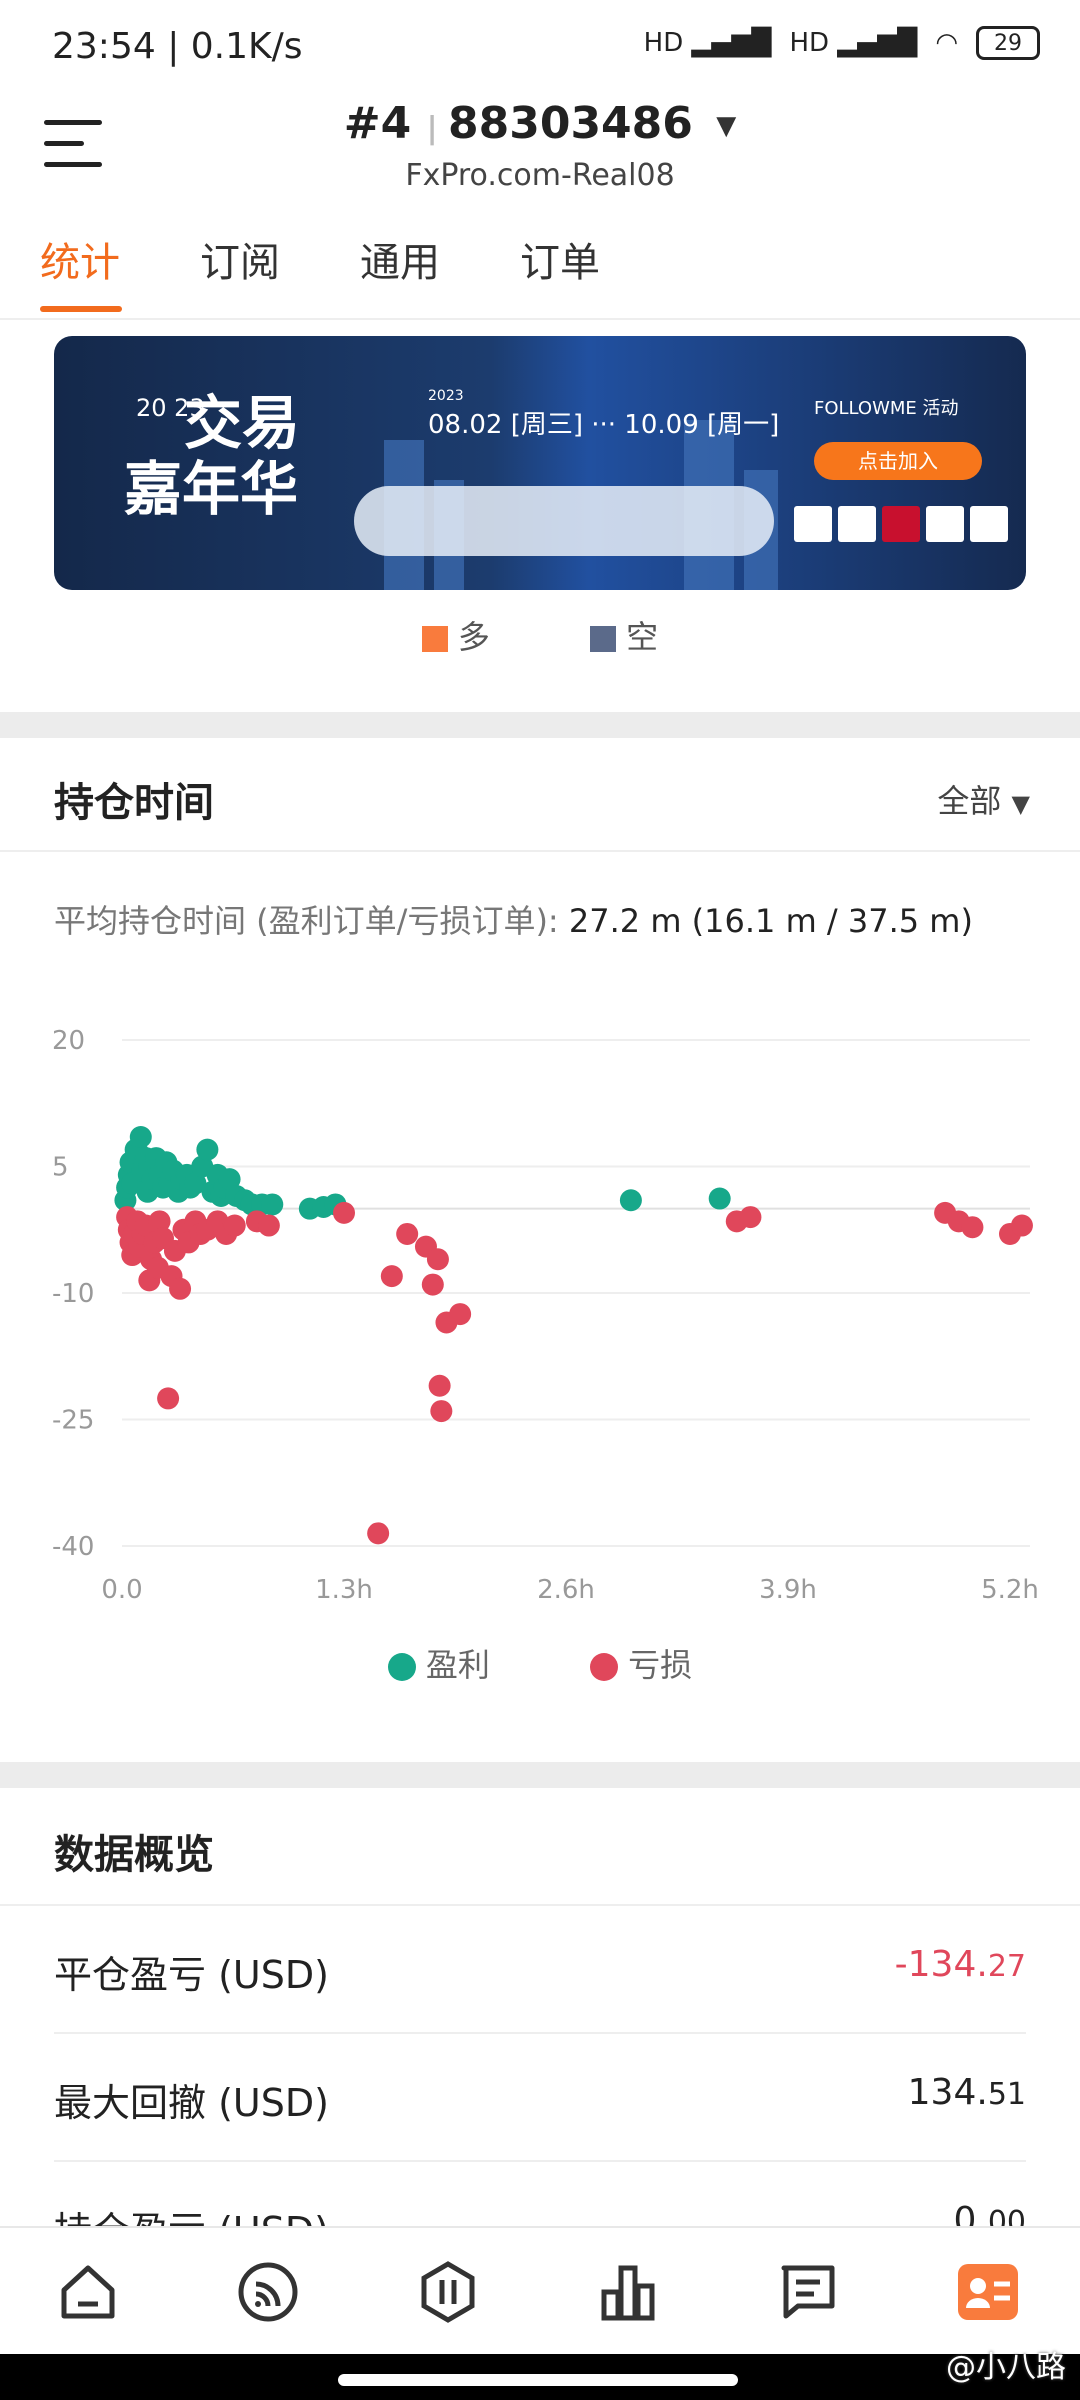 This screenshot has width=1080, height=2400. Describe the element at coordinates (434, 639) in the screenshot. I see `long-legend-swatch` at that location.